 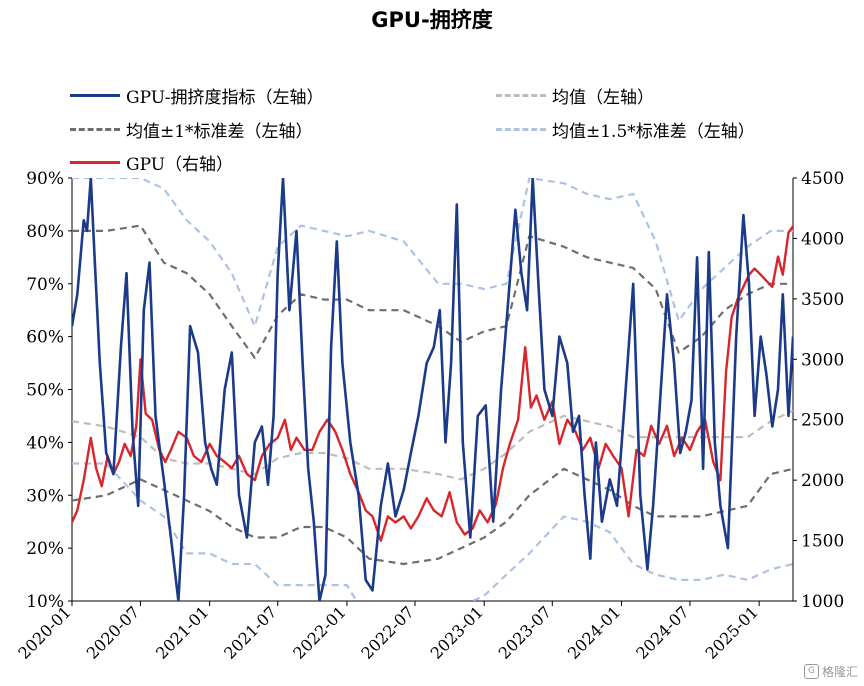 What do you see at coordinates (457, 632) in the screenshot?
I see `x-tick-label: 2023-01` at bounding box center [457, 632].